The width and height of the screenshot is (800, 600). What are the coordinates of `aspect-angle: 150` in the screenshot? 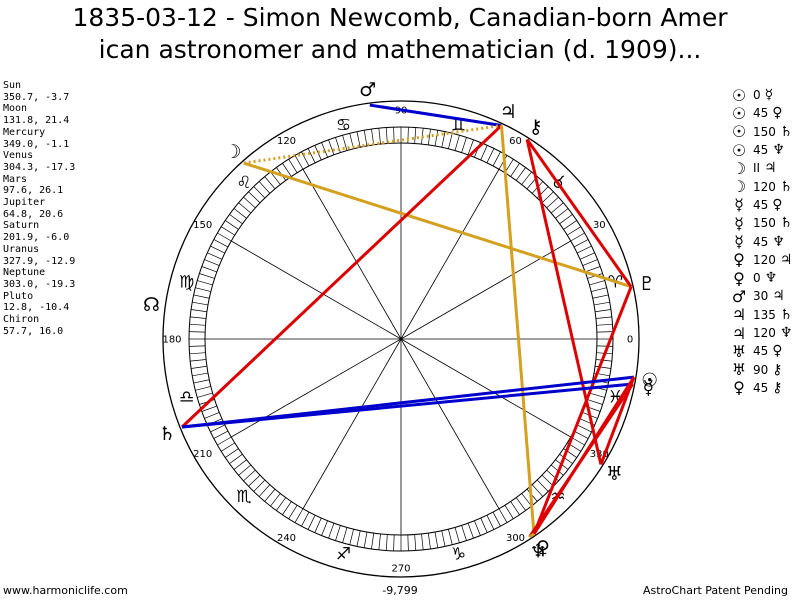 It's located at (764, 223).